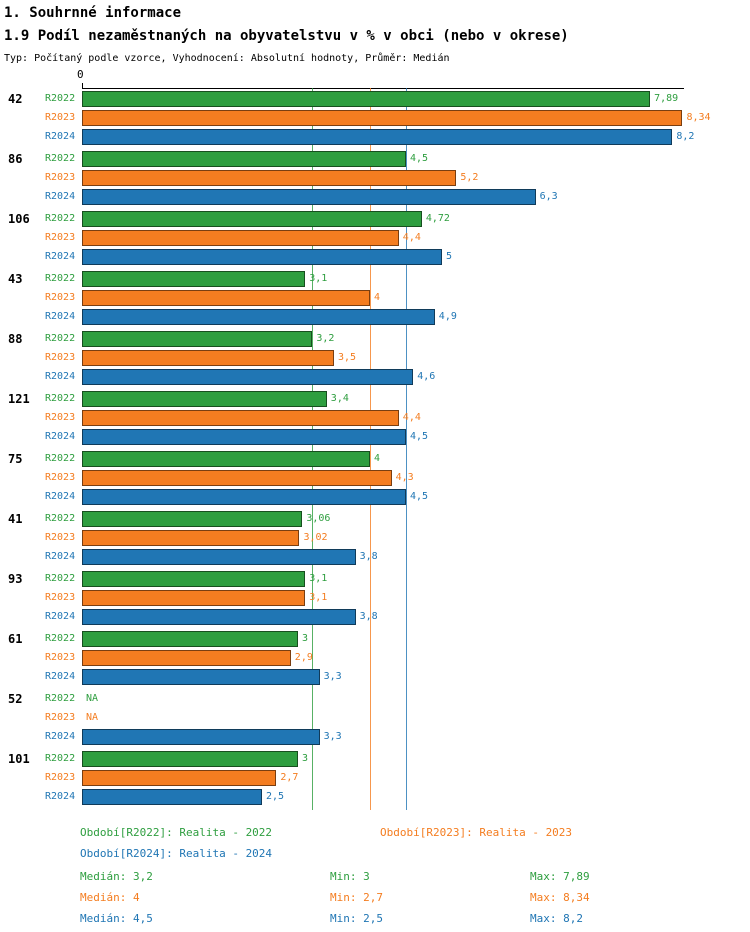  What do you see at coordinates (15, 579) in the screenshot?
I see `group-label: 93` at bounding box center [15, 579].